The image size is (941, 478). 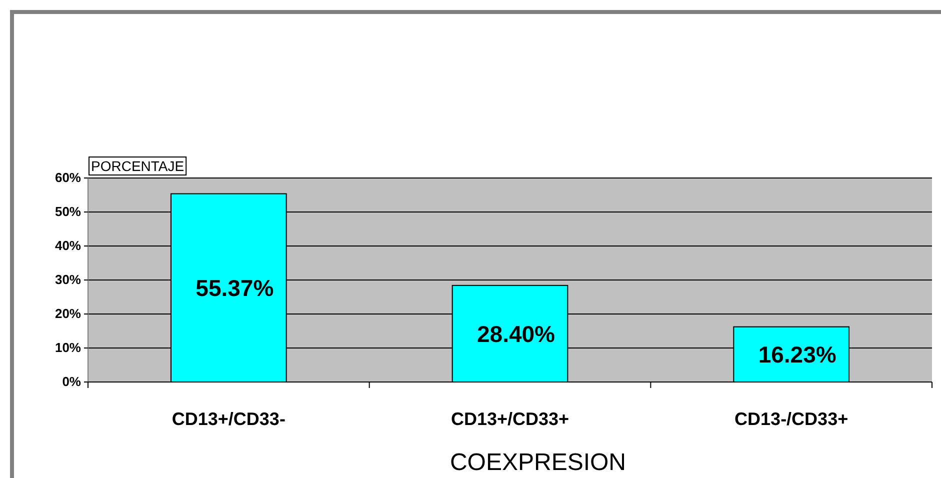 What do you see at coordinates (68, 314) in the screenshot?
I see `y-tick-label: 20%` at bounding box center [68, 314].